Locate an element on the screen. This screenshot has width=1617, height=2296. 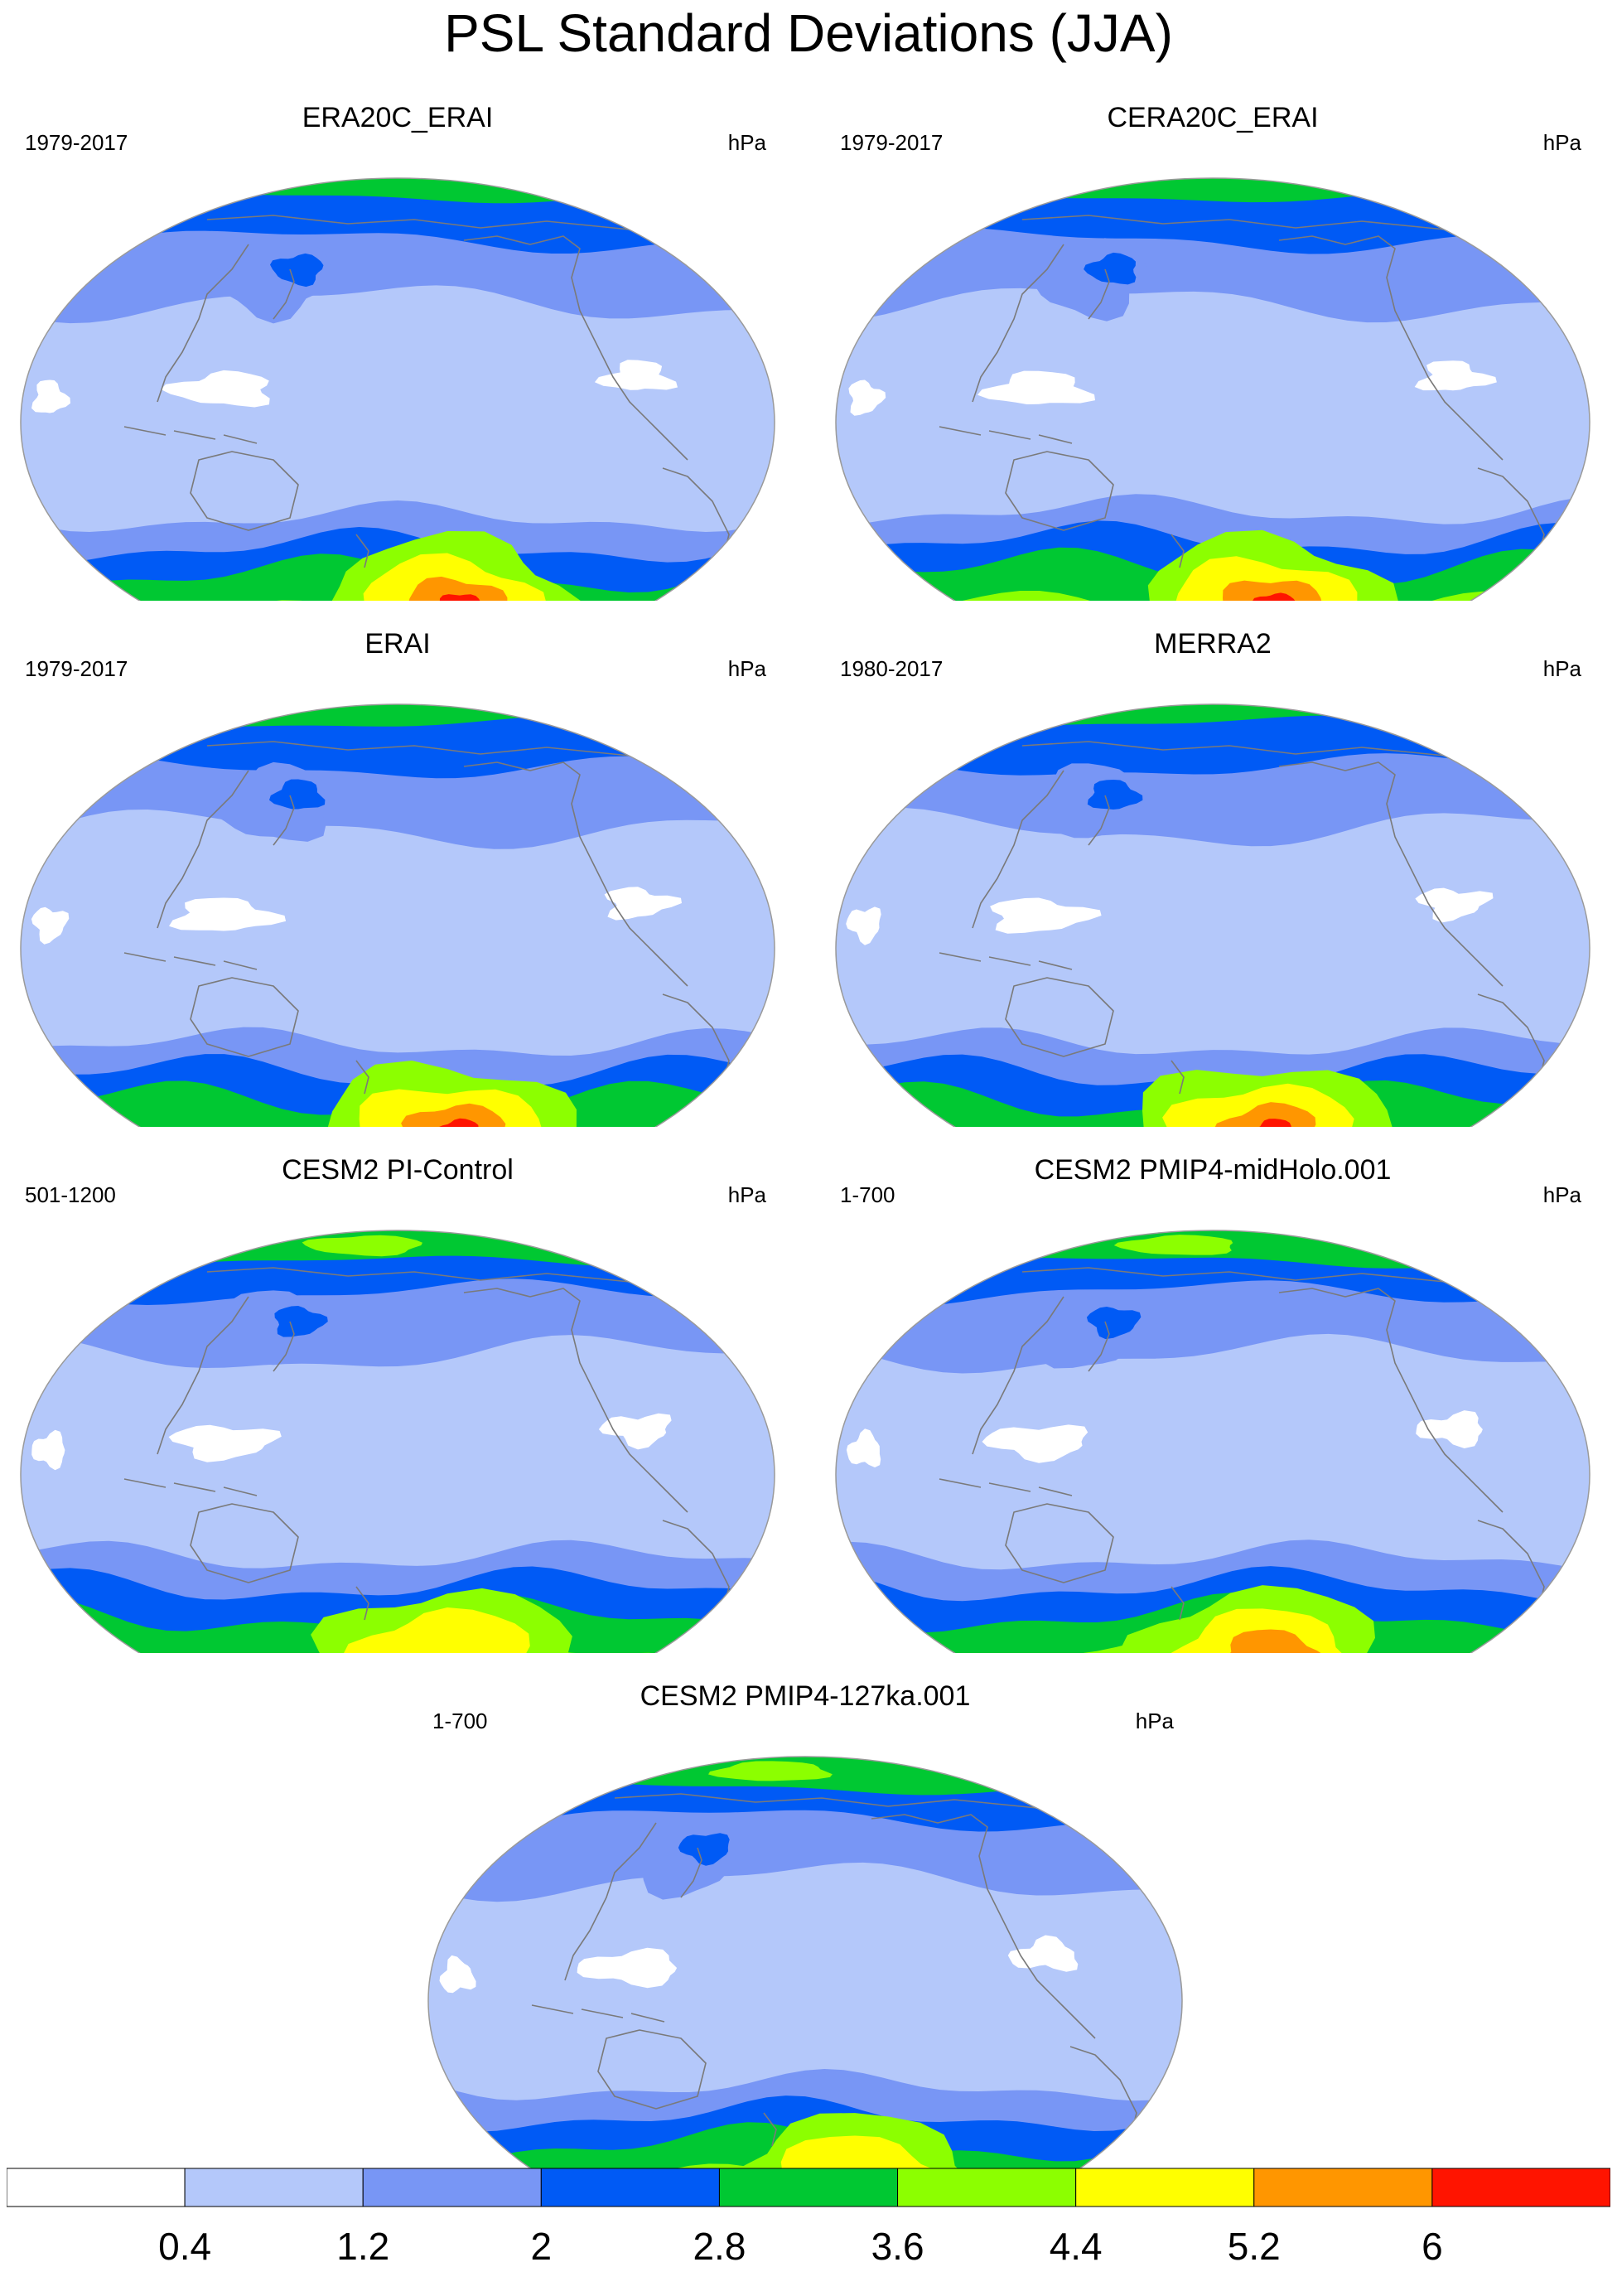
colorbar-label-0: 0.4 is located at coordinates (184, 2247).